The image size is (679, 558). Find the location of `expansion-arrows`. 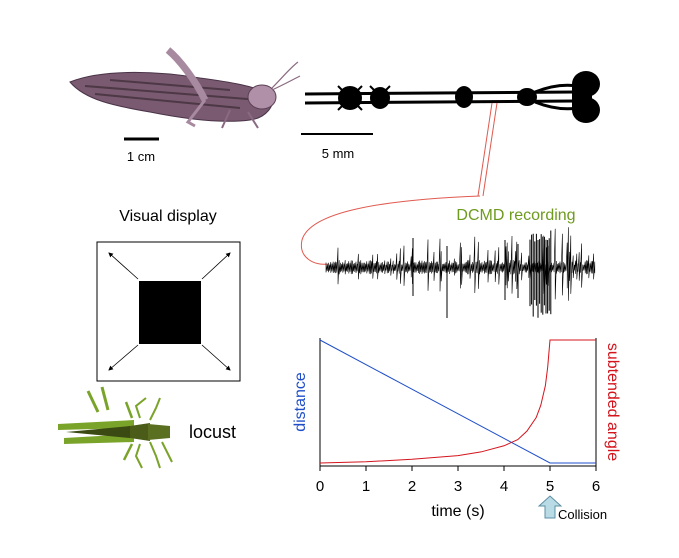

expansion-arrows is located at coordinates (169, 311).